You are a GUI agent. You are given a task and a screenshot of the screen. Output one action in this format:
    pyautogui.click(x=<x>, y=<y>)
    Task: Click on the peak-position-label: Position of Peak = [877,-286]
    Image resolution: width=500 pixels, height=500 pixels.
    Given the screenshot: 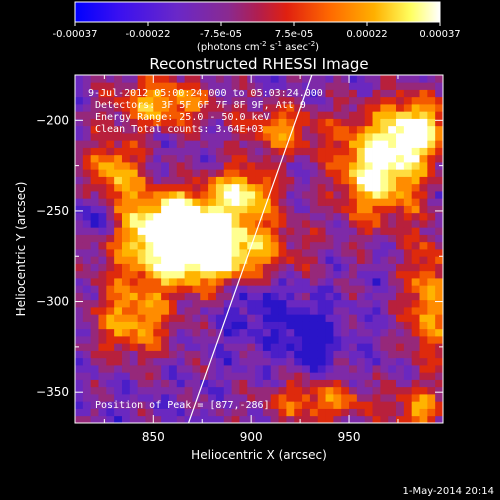 What is the action you would take?
    pyautogui.click(x=182, y=405)
    